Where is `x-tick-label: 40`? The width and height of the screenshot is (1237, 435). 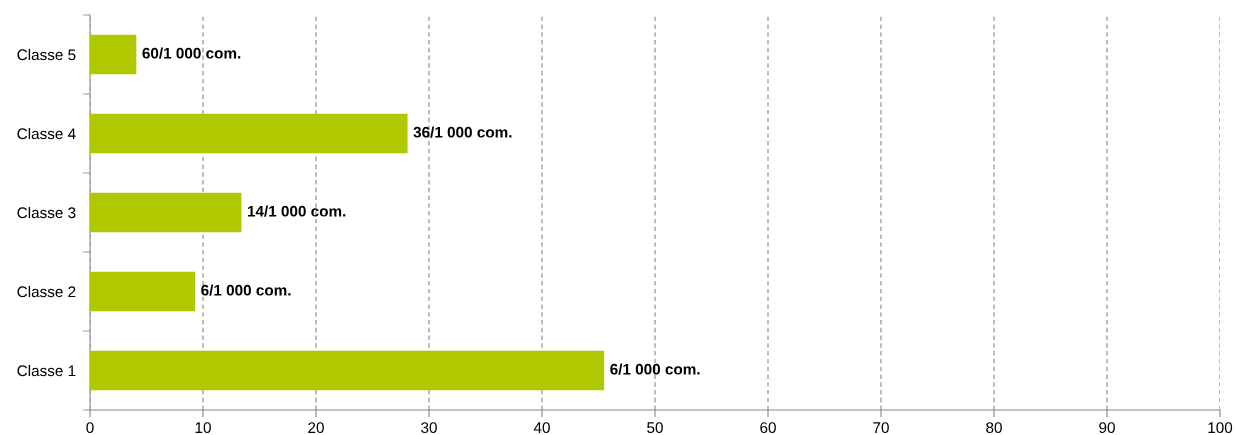 x-tick-label: 40 is located at coordinates (541, 428).